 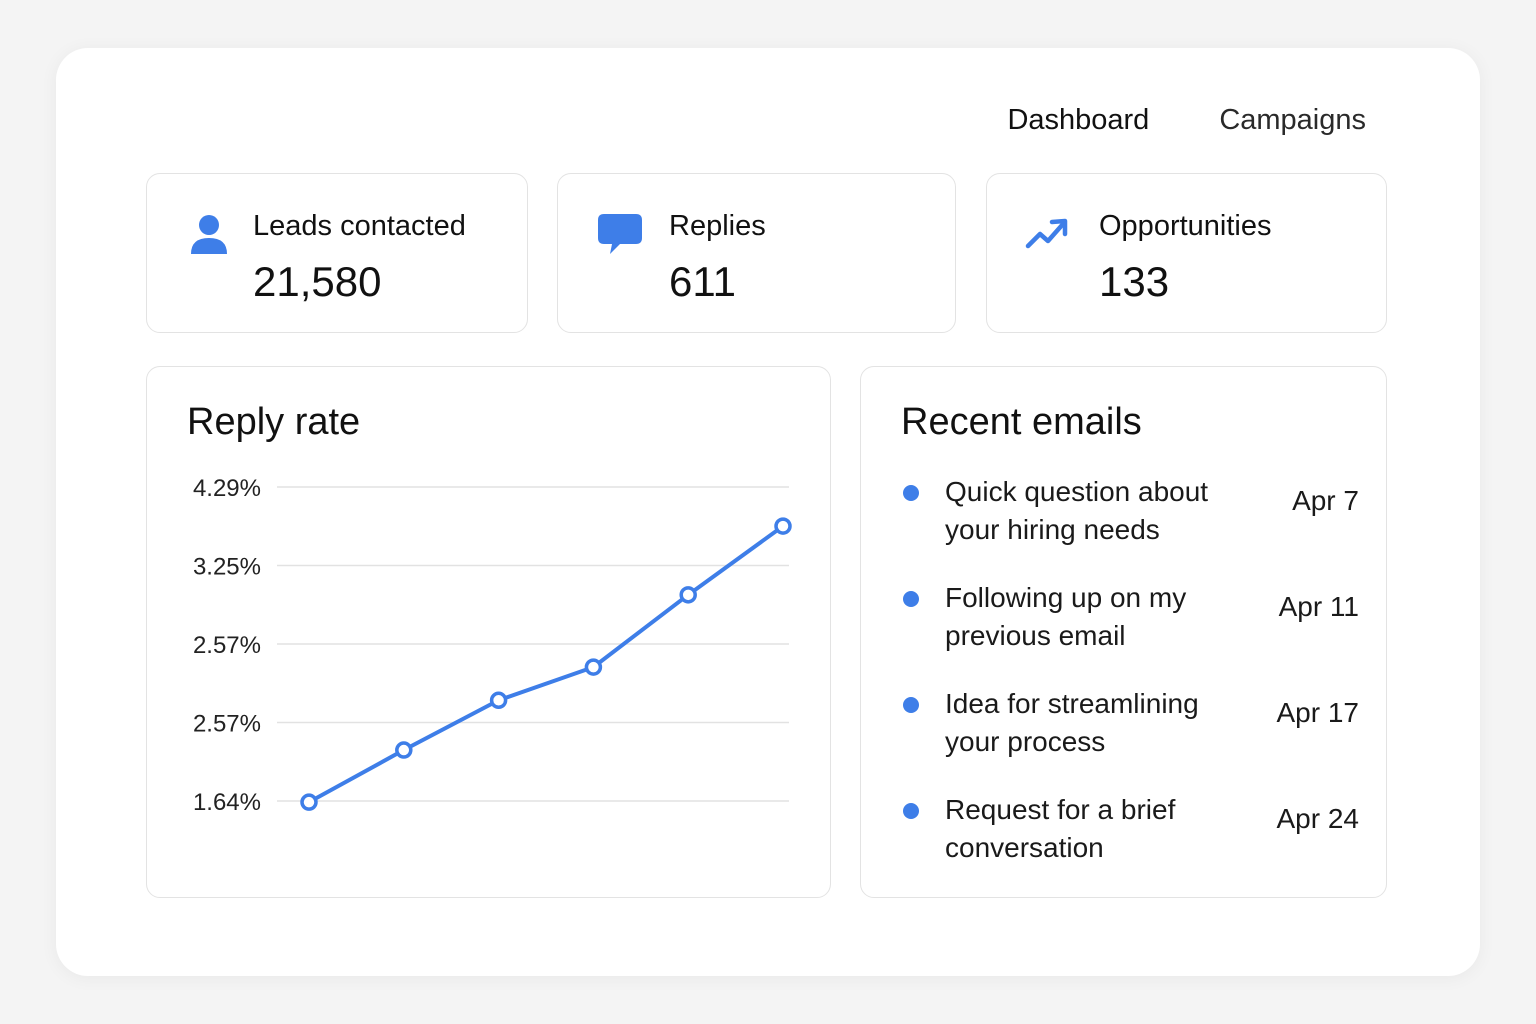 What do you see at coordinates (209, 234) in the screenshot?
I see `user-icon` at bounding box center [209, 234].